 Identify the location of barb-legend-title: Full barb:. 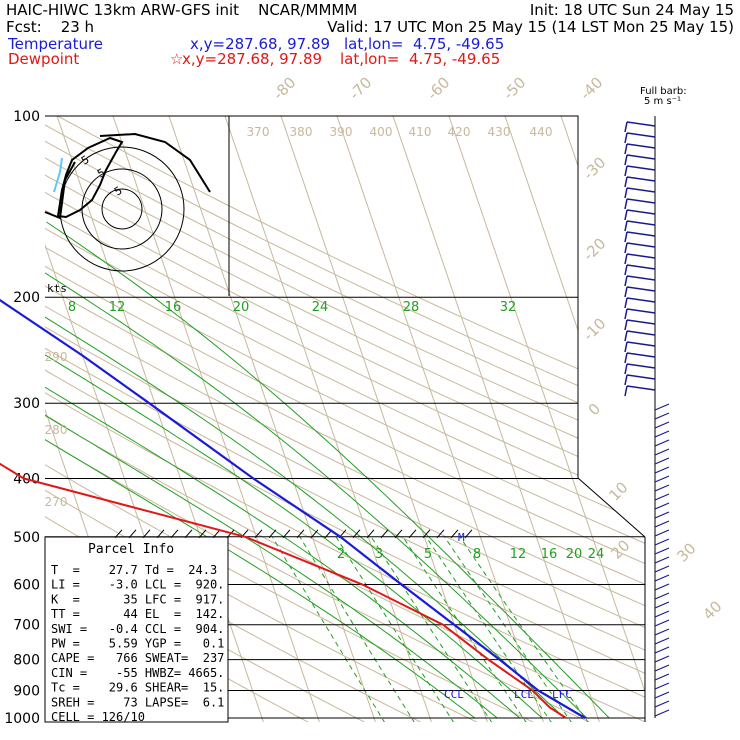
(663, 91).